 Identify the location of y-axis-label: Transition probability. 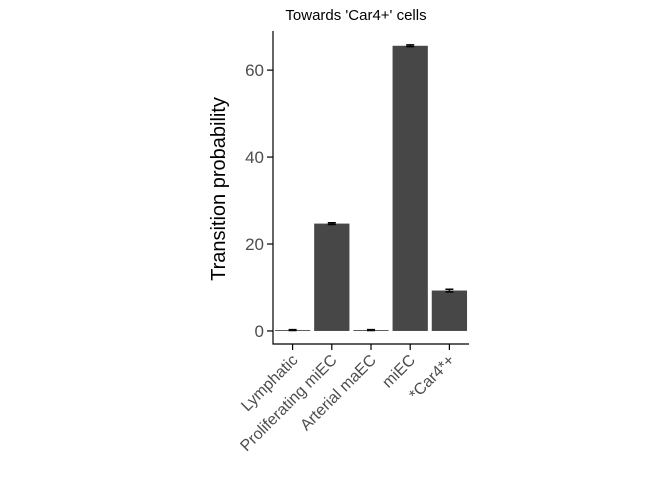
(219, 189).